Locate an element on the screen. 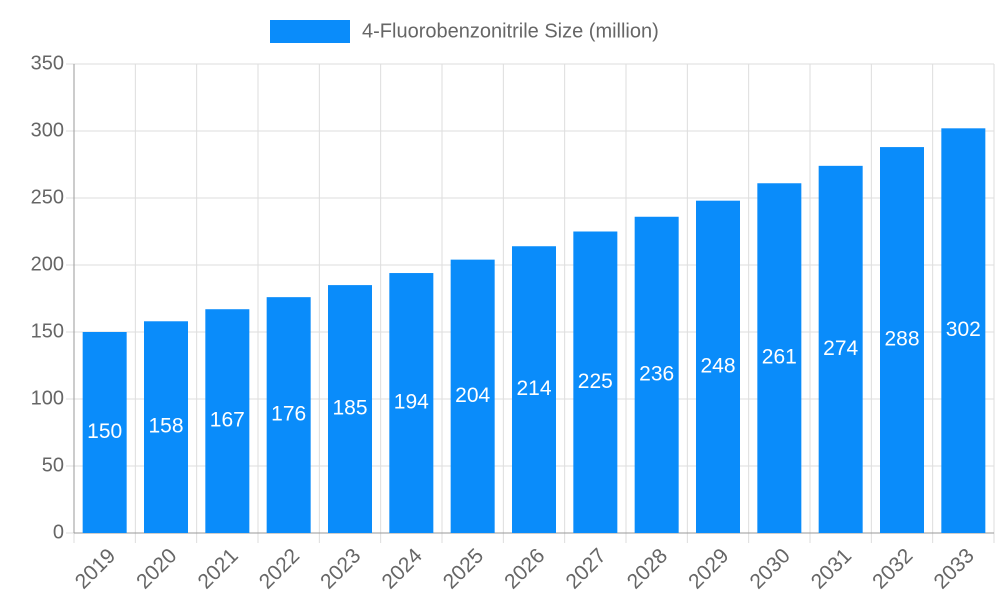  data-label: 225 is located at coordinates (595, 381).